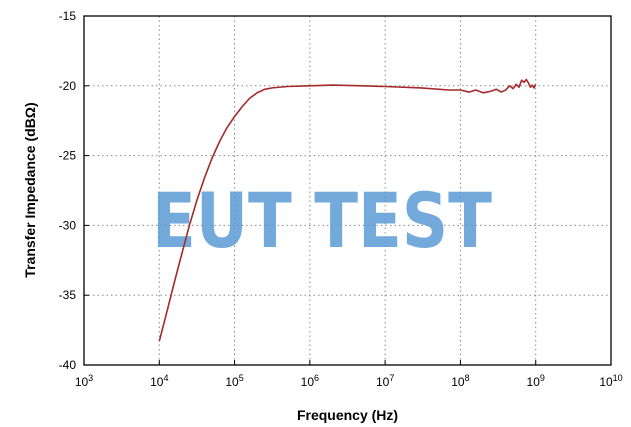 This screenshot has width=631, height=427. What do you see at coordinates (349, 381) in the screenshot?
I see `x-tick-labels: 10³ 10⁴ 10⁵ 10⁶ 10⁷ 10⁸ 10⁹ 10¹⁰` at bounding box center [349, 381].